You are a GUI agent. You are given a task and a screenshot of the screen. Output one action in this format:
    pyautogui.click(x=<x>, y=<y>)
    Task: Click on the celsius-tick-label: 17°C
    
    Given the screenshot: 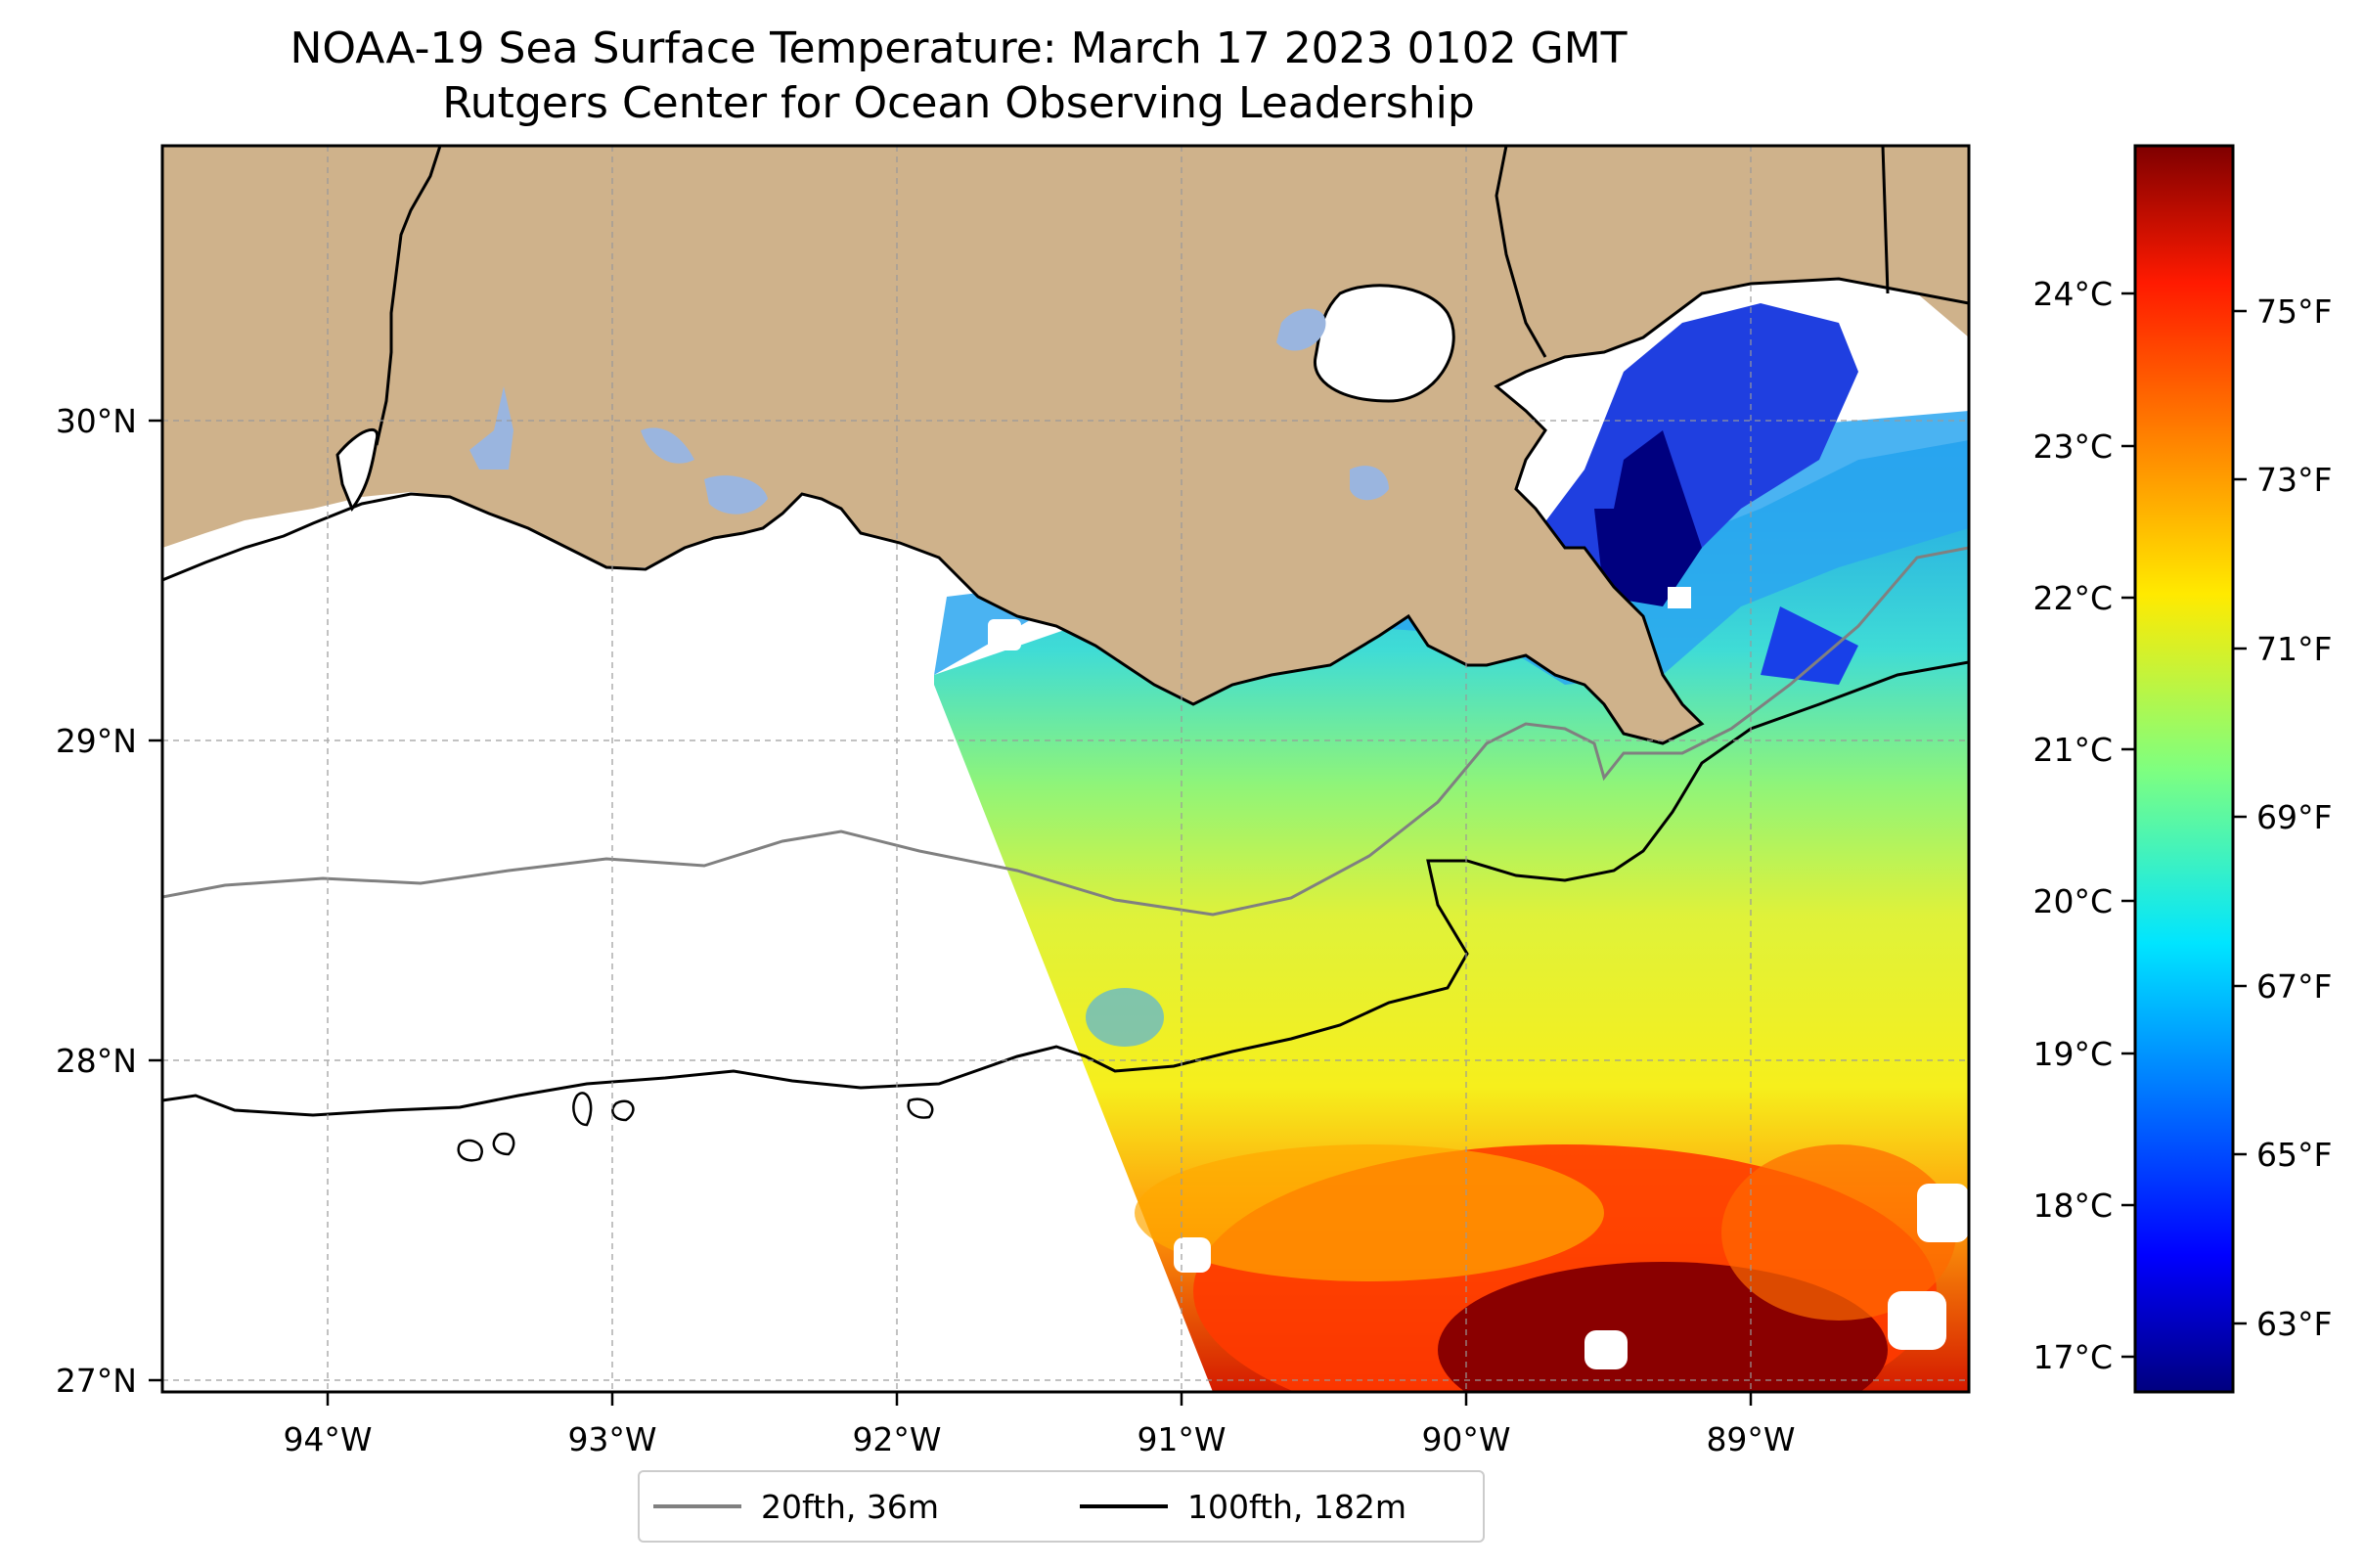 What is the action you would take?
    pyautogui.click(x=2072, y=1357)
    